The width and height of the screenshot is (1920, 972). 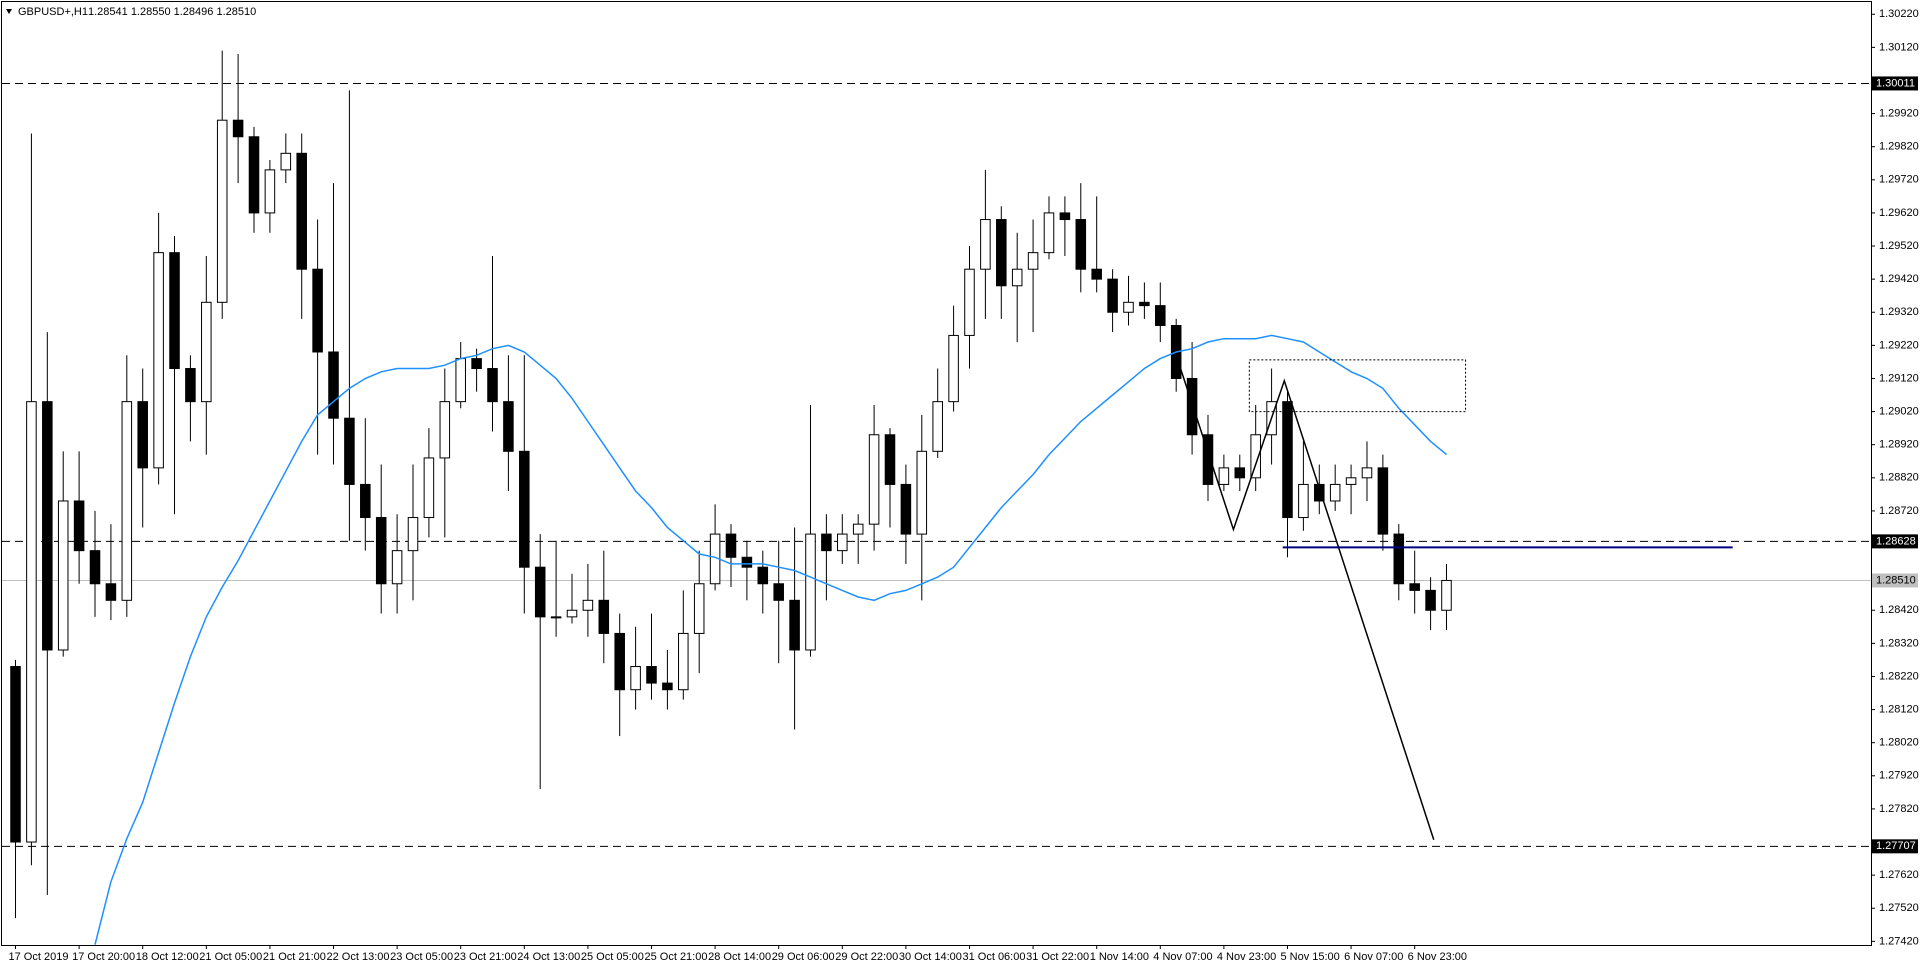 I want to click on menu-arrow, so click(x=9, y=11).